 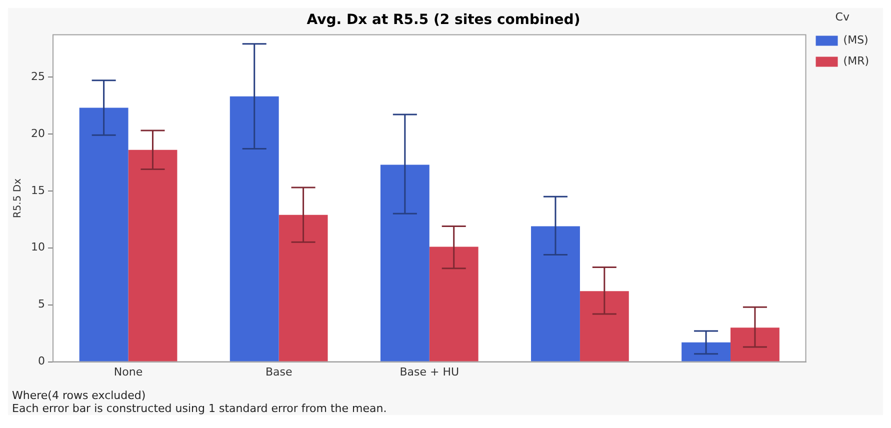 What do you see at coordinates (430, 371) in the screenshot?
I see `x-tick-label: Base + HU` at bounding box center [430, 371].